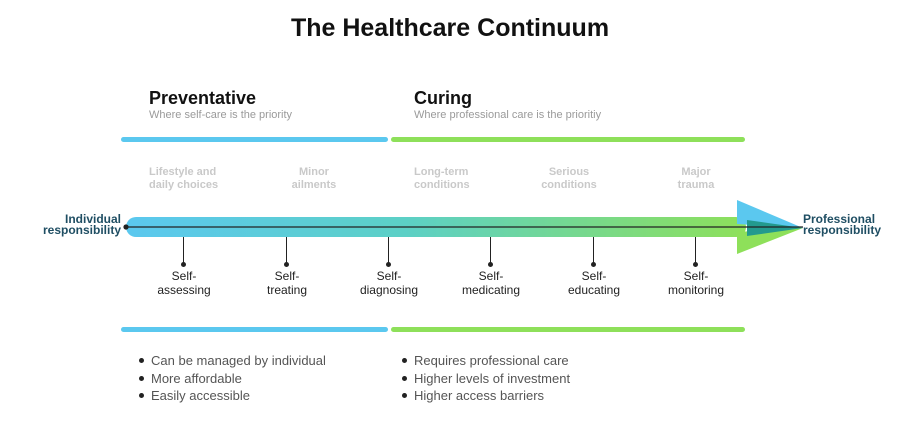  What do you see at coordinates (183, 252) in the screenshot?
I see `tick-assessing` at bounding box center [183, 252].